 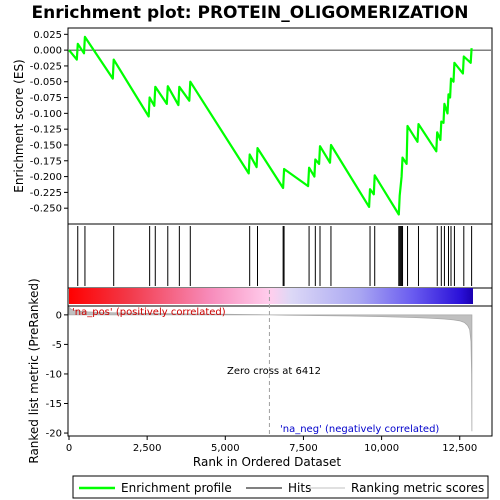 I want to click on x-tick-label: 5,000, so click(x=225, y=448).